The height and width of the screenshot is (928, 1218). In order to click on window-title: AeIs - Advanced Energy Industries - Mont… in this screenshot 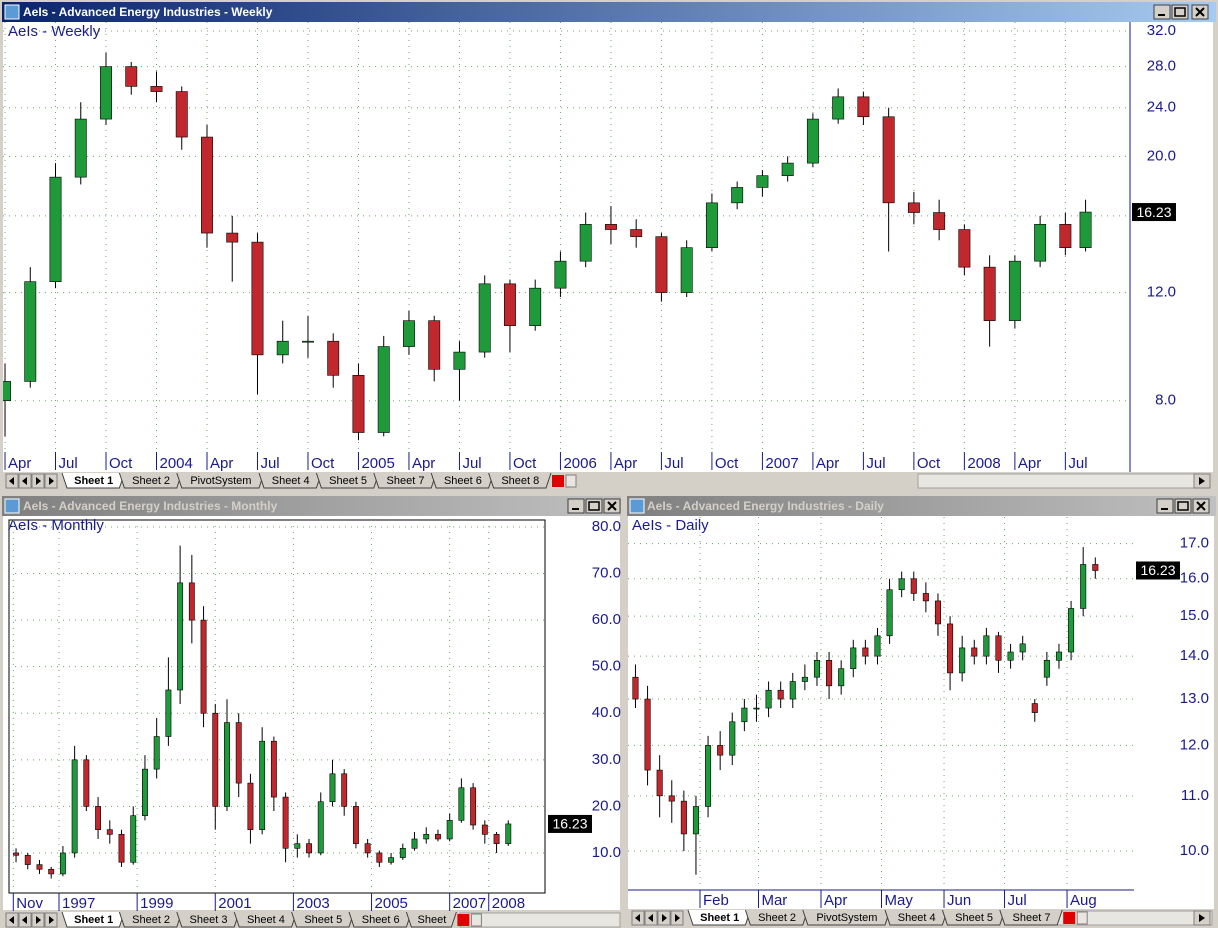, I will do `click(150, 506)`.